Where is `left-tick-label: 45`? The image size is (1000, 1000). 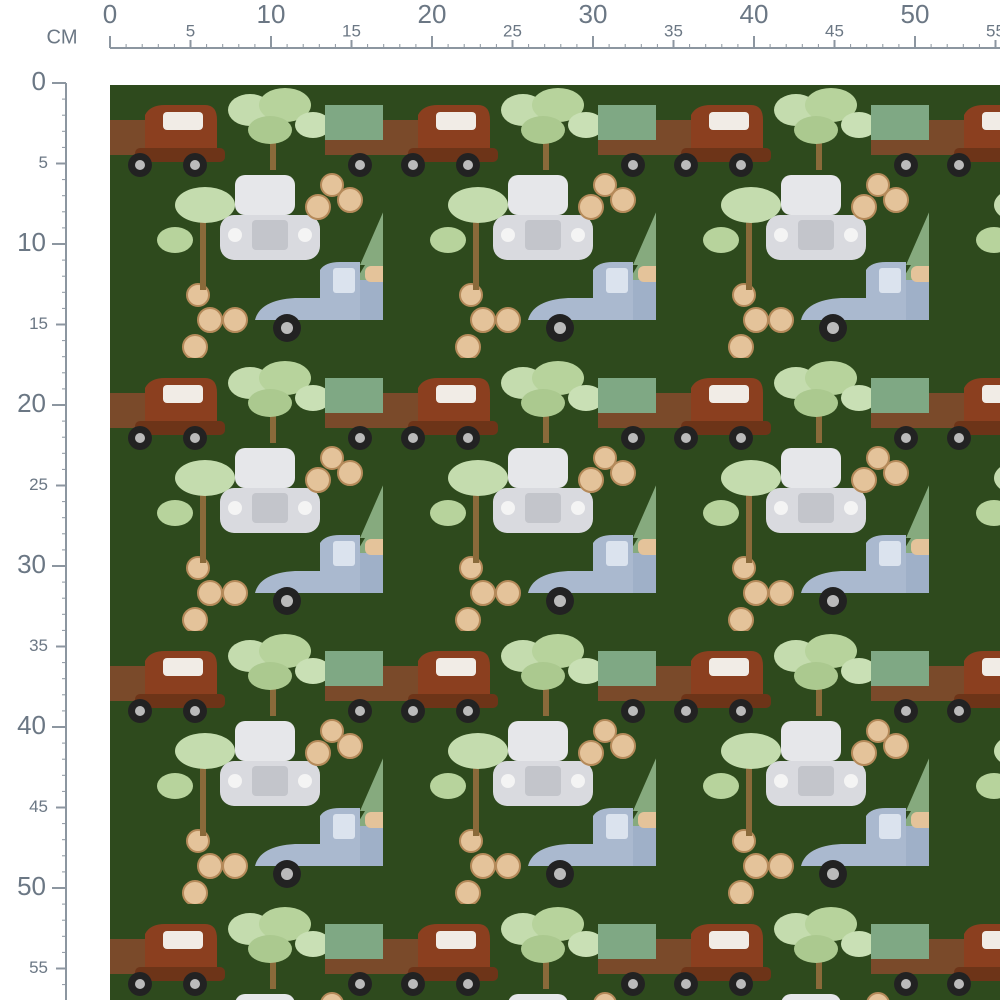 left-tick-label: 45 is located at coordinates (38, 806).